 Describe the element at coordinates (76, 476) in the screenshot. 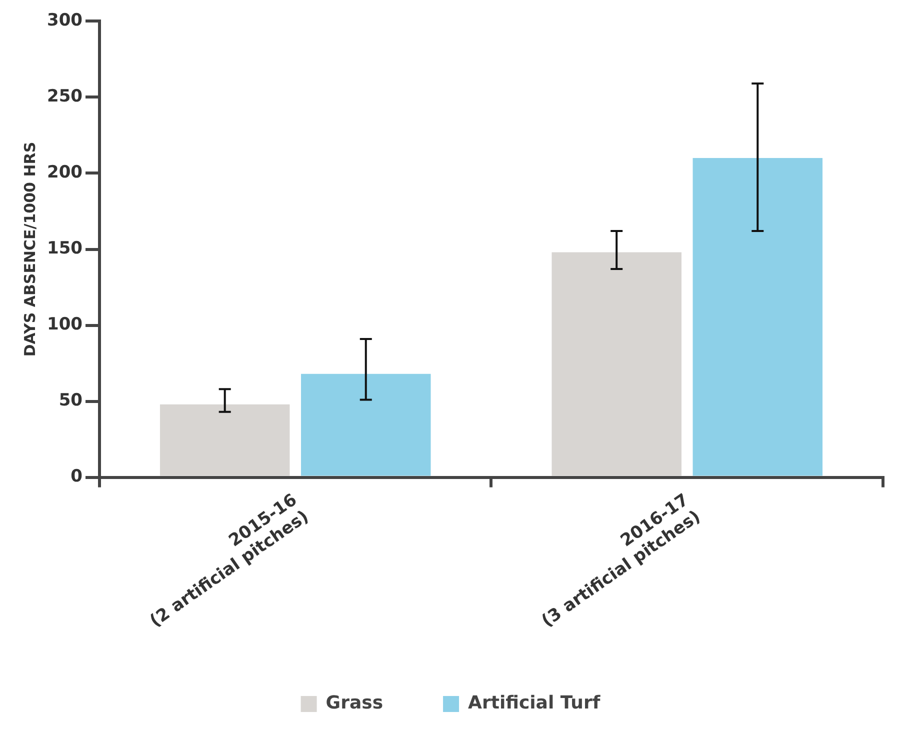

I see `y-tick-label: 0` at that location.